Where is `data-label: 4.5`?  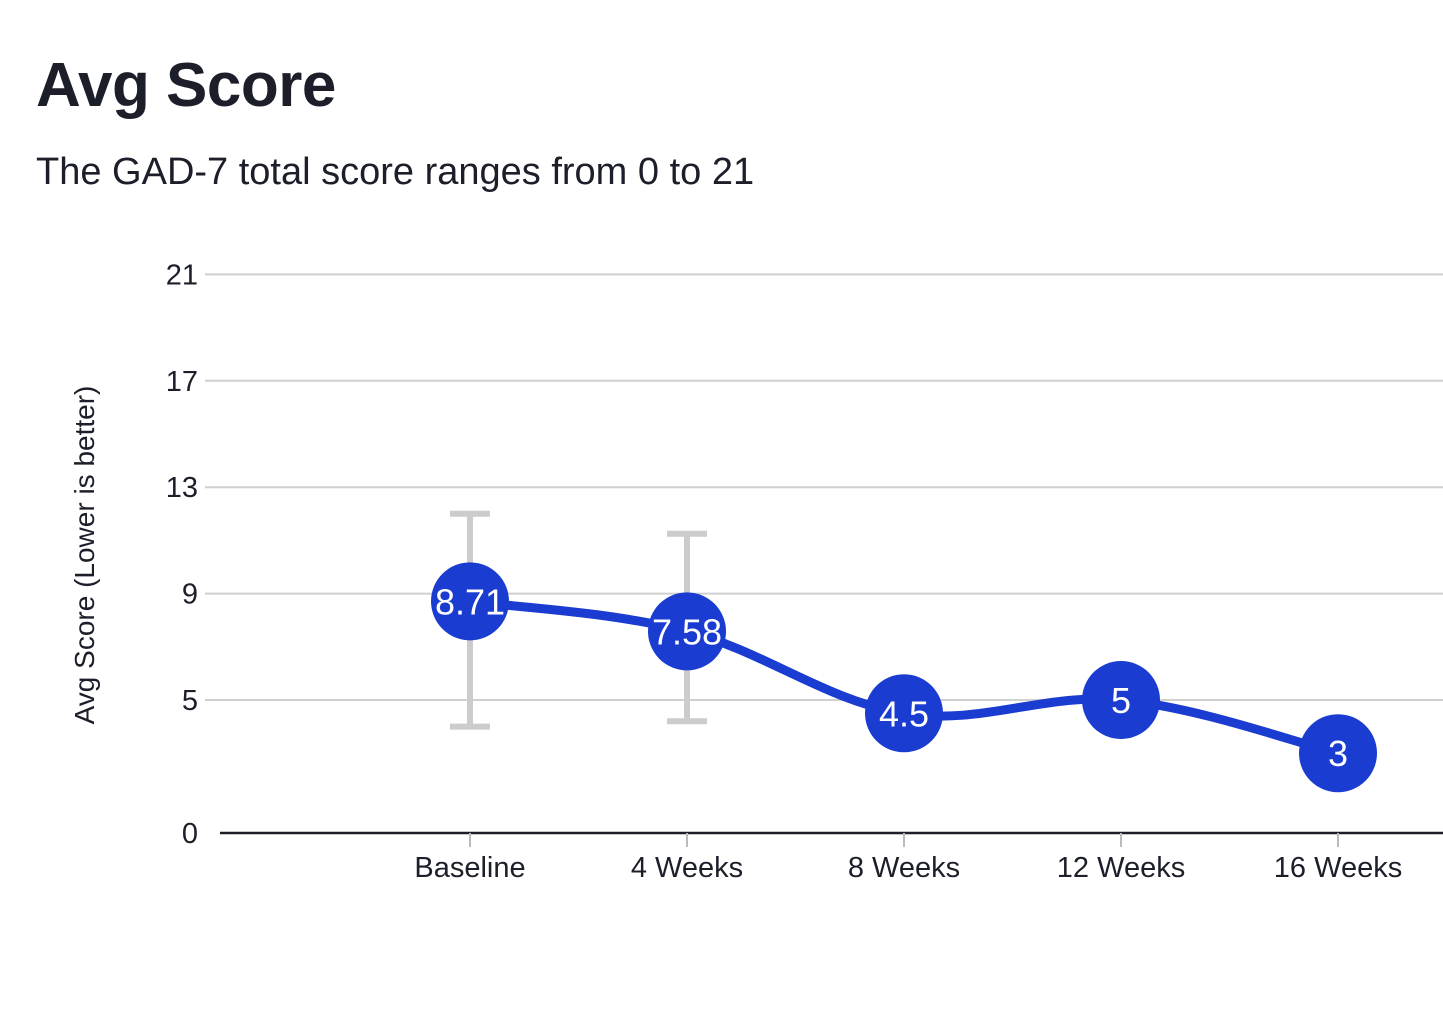
data-label: 4.5 is located at coordinates (904, 713).